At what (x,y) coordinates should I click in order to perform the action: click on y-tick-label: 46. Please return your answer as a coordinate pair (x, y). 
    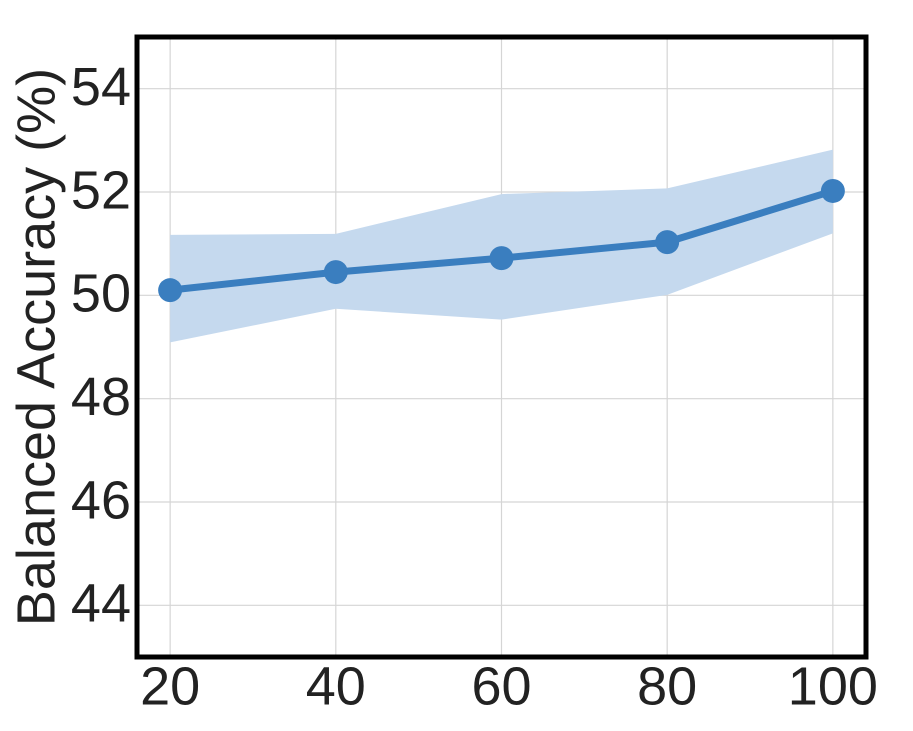
    Looking at the image, I should click on (101, 500).